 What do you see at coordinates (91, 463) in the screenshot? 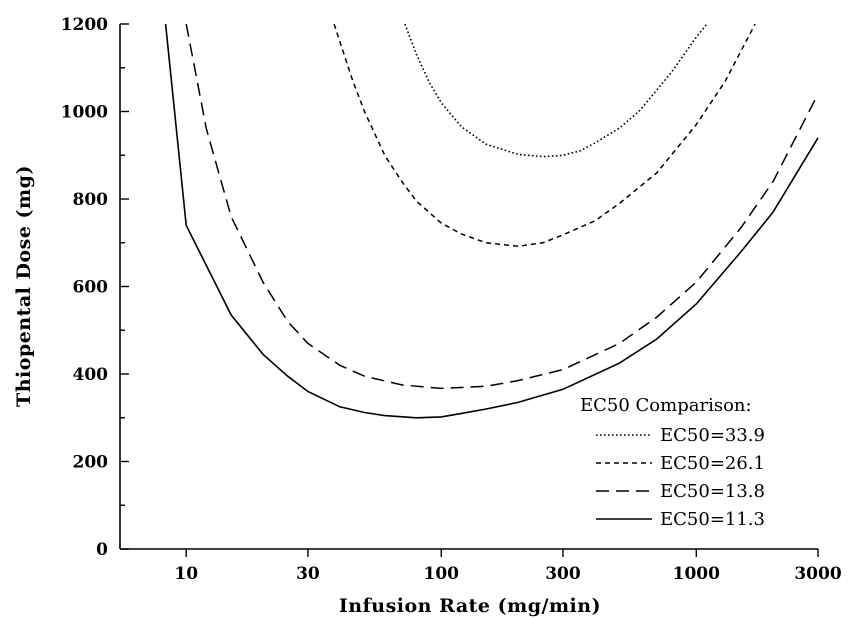
I see `y-tick-label: 200` at bounding box center [91, 463].